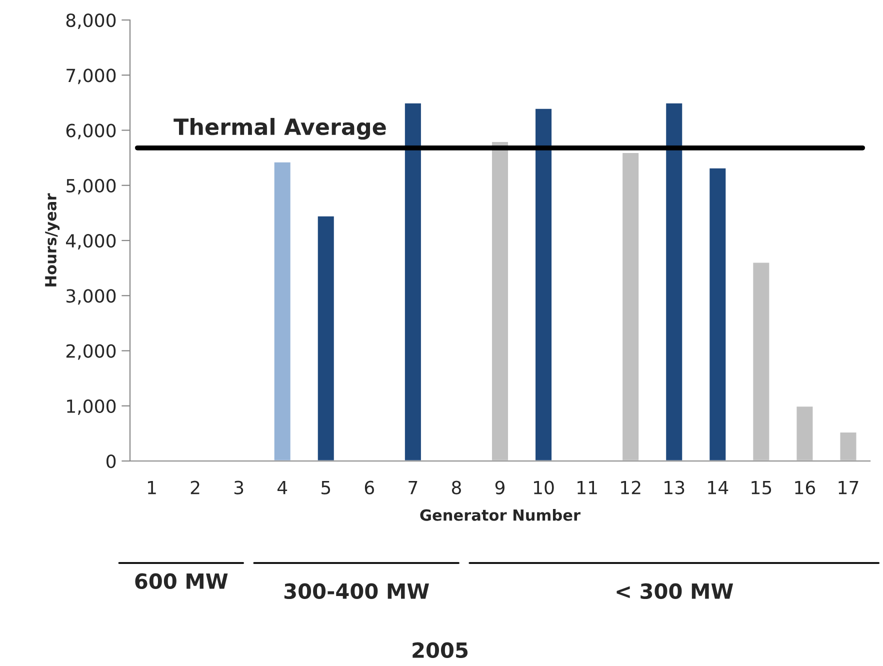 The width and height of the screenshot is (883, 666). I want to click on y-tick-label: 7,000, so click(91, 76).